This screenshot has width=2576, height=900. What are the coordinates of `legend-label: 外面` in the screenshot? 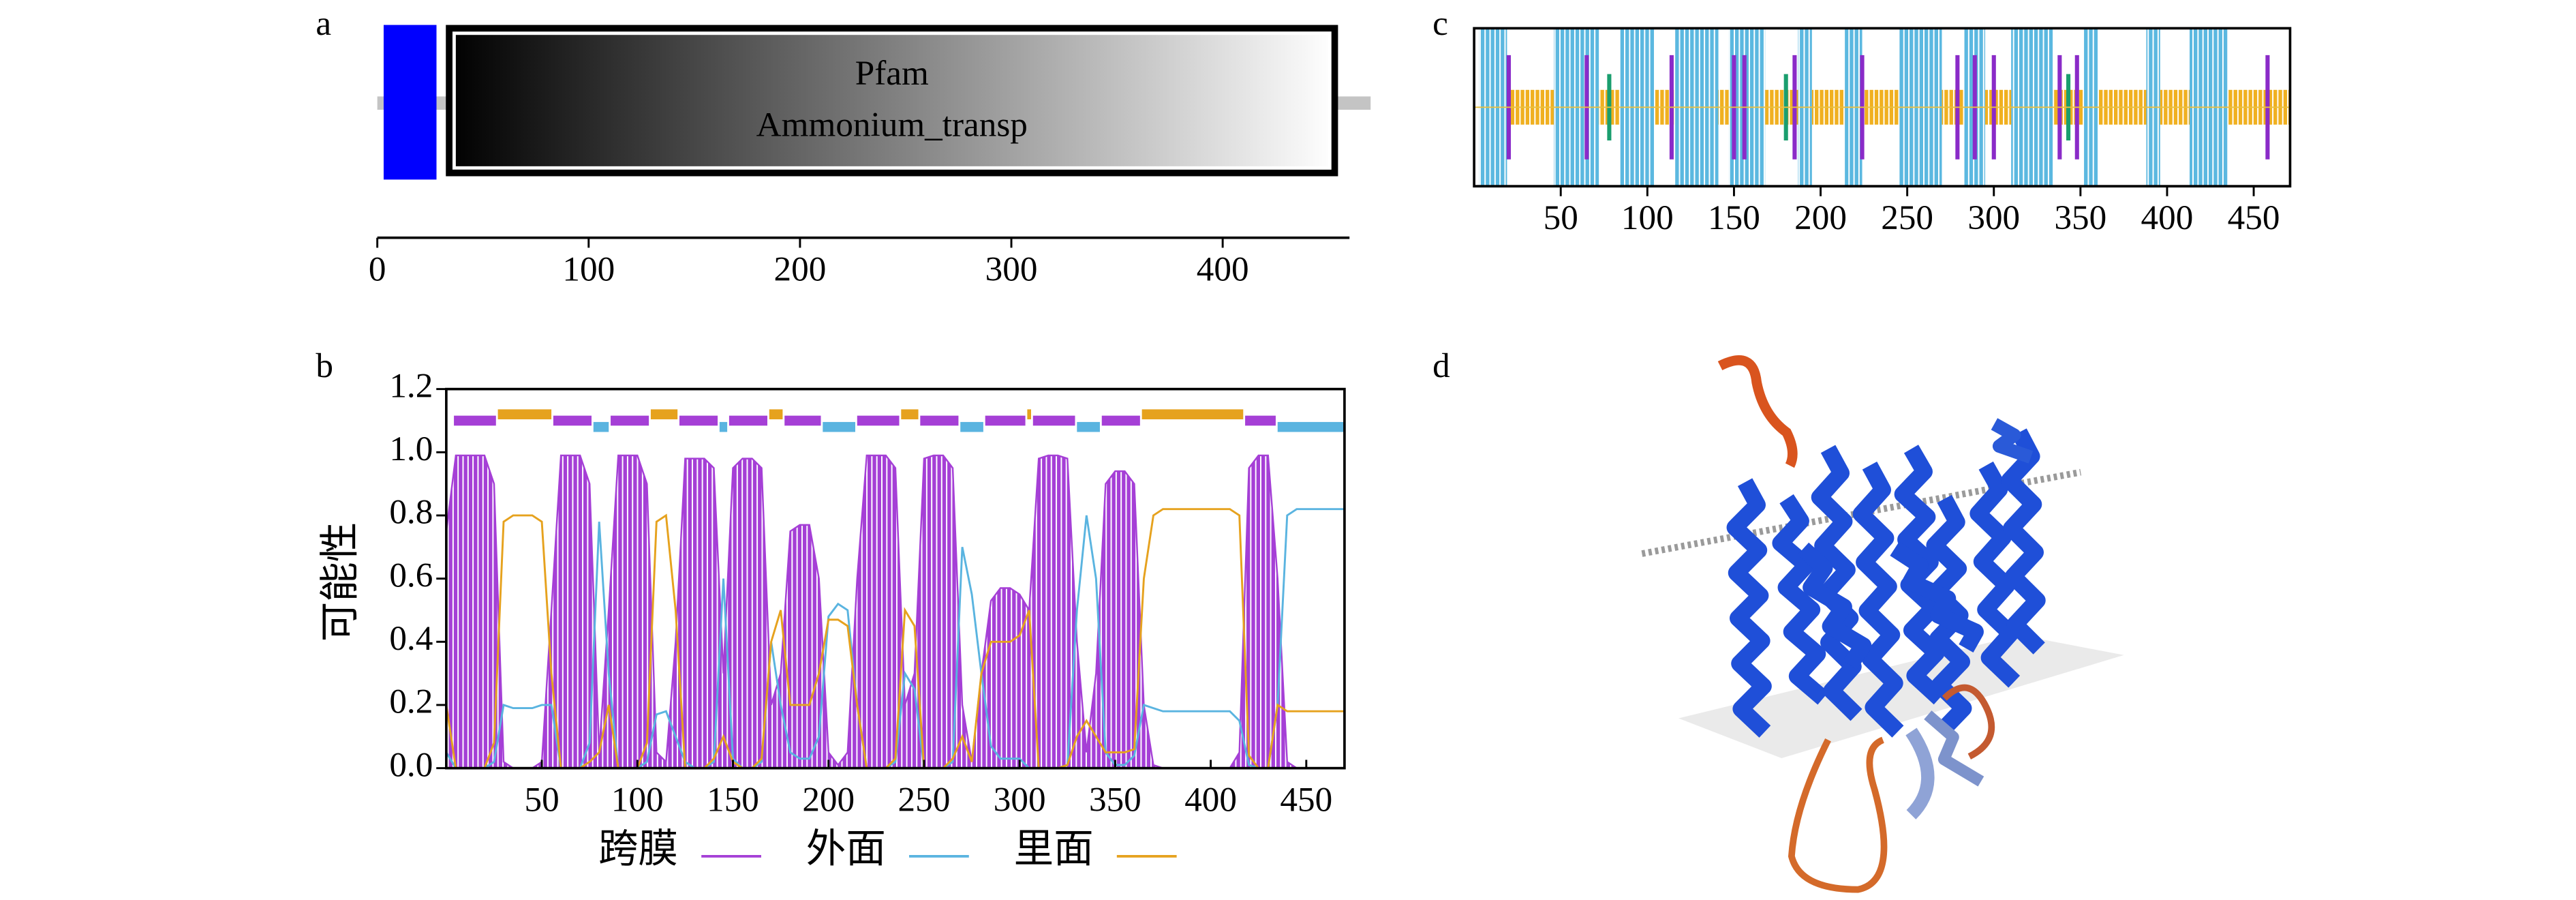 It's located at (846, 848).